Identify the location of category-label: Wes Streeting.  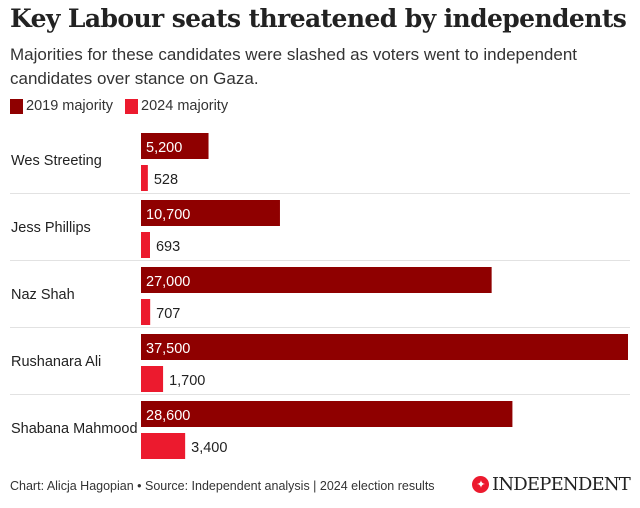
(56, 161).